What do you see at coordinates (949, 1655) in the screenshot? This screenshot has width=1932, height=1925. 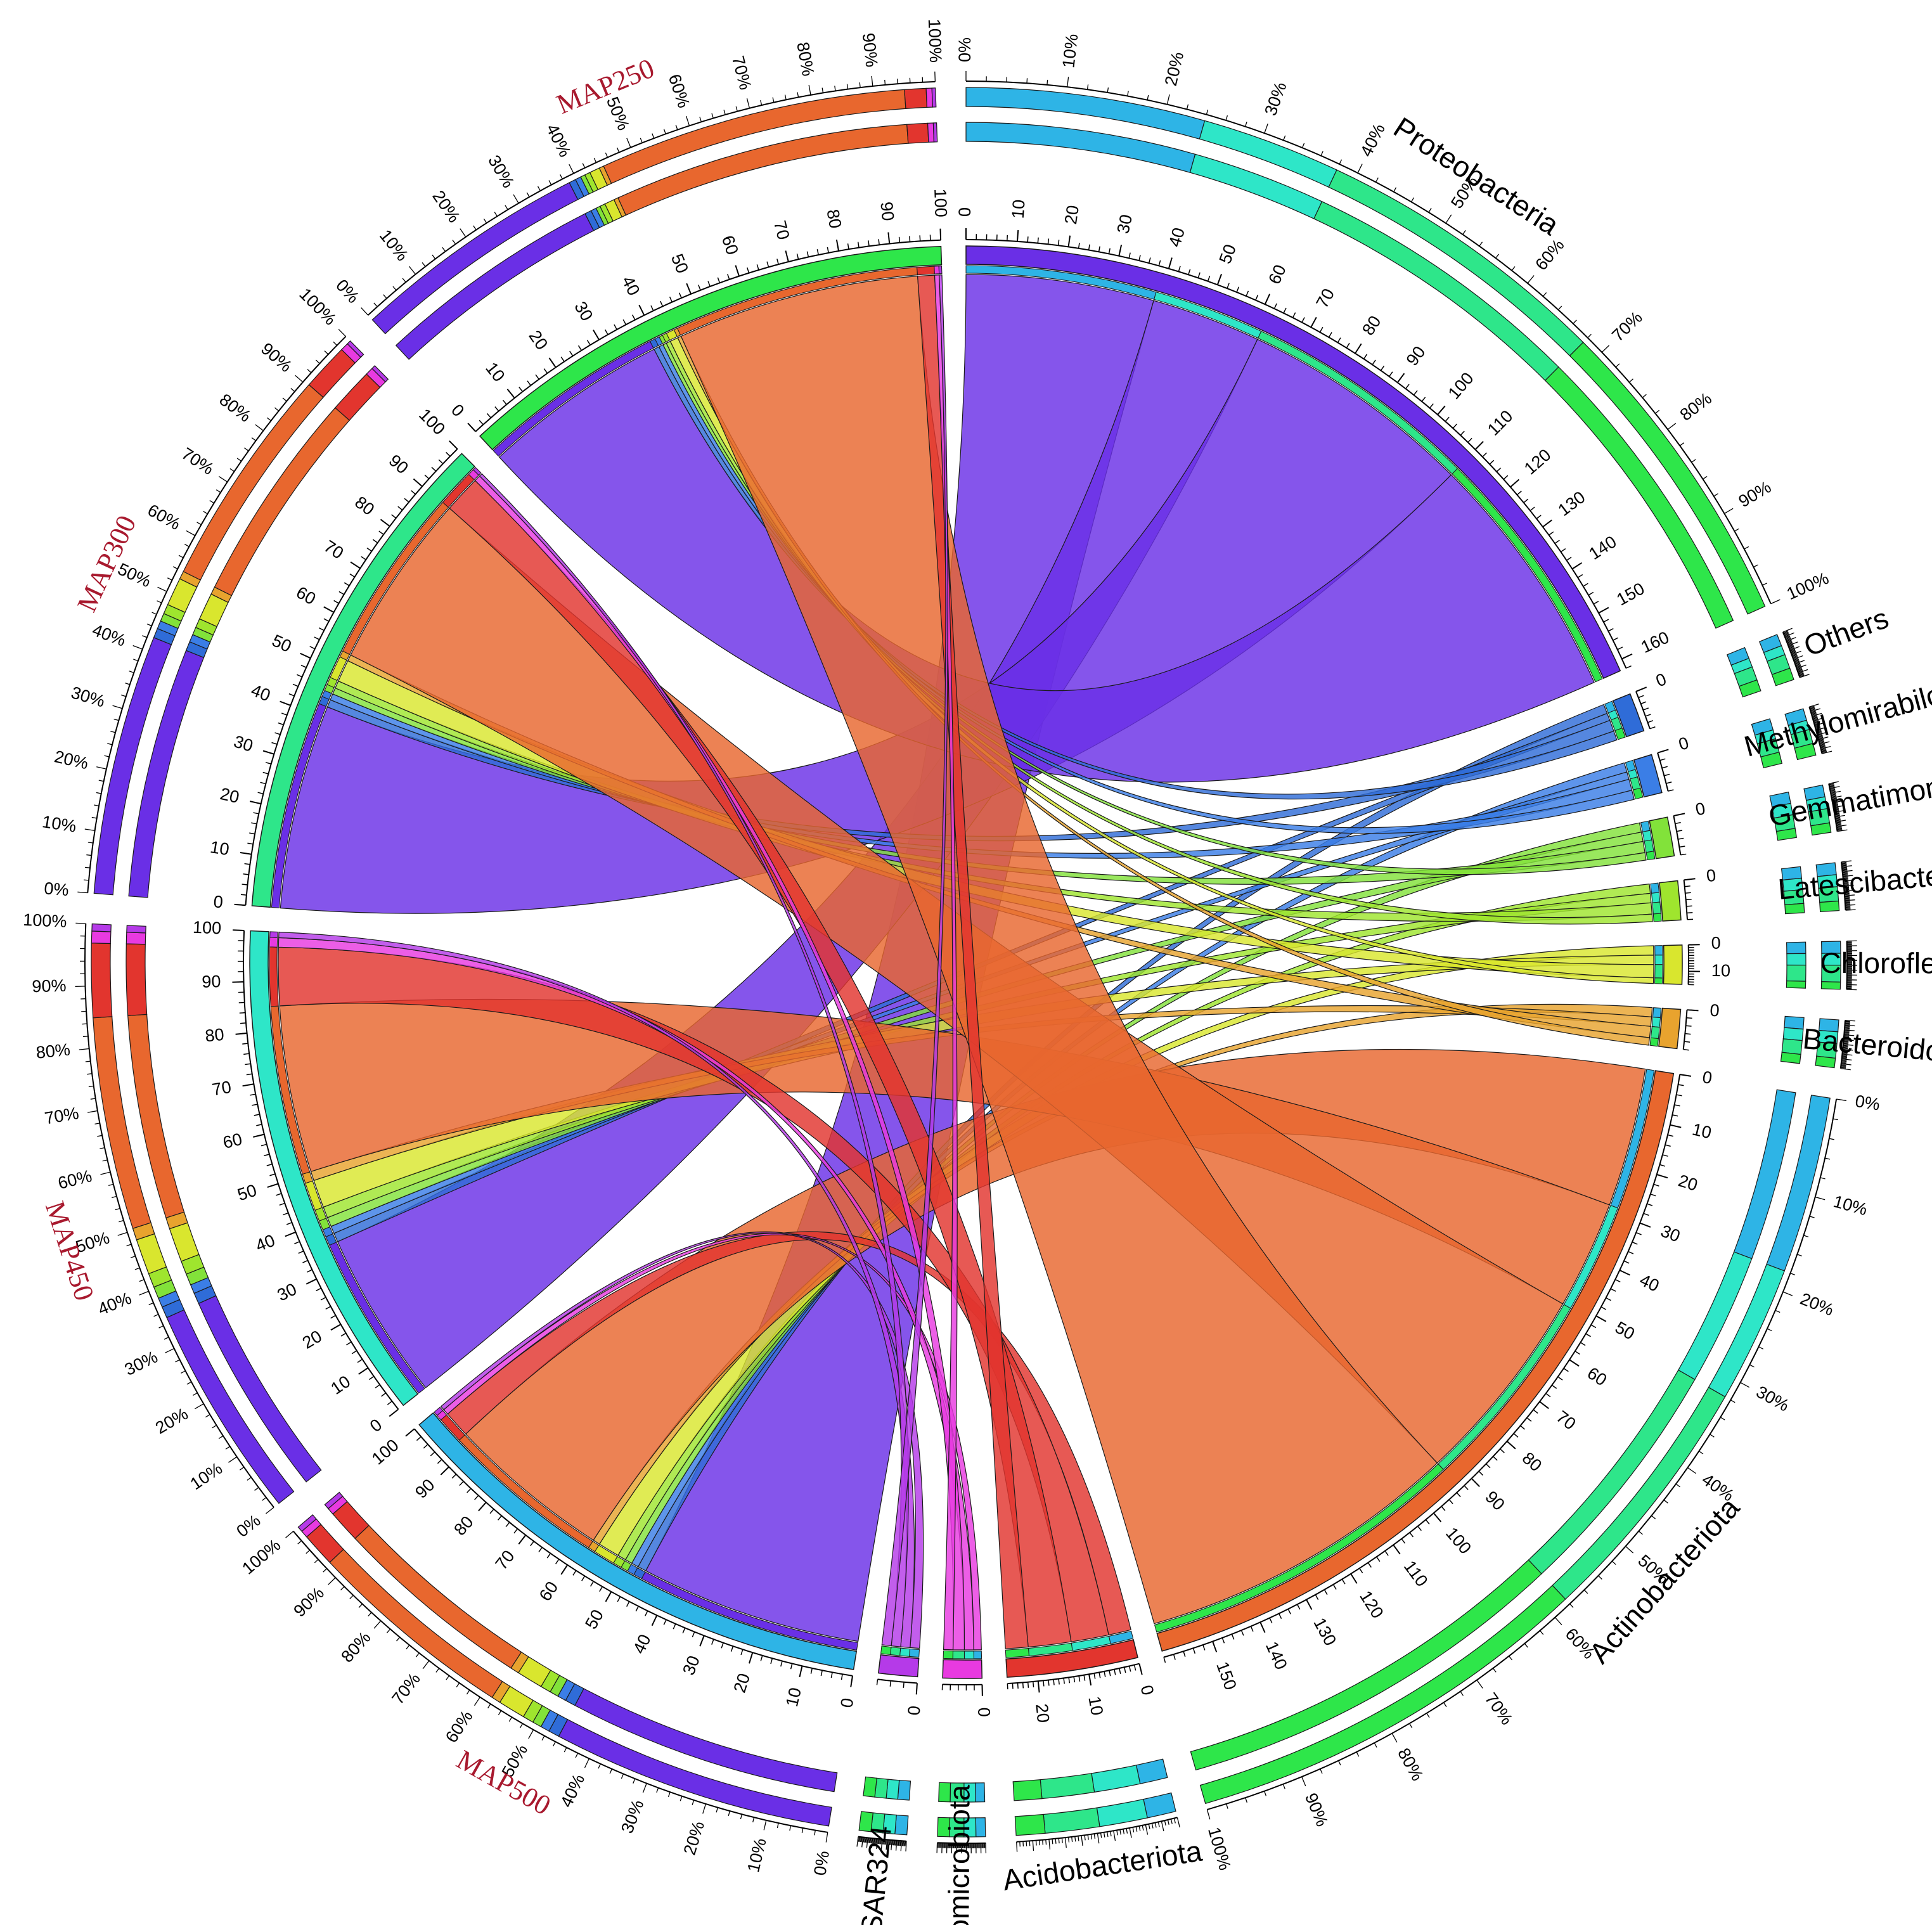 I see `link-strip-verrucomicrobiota-map250` at bounding box center [949, 1655].